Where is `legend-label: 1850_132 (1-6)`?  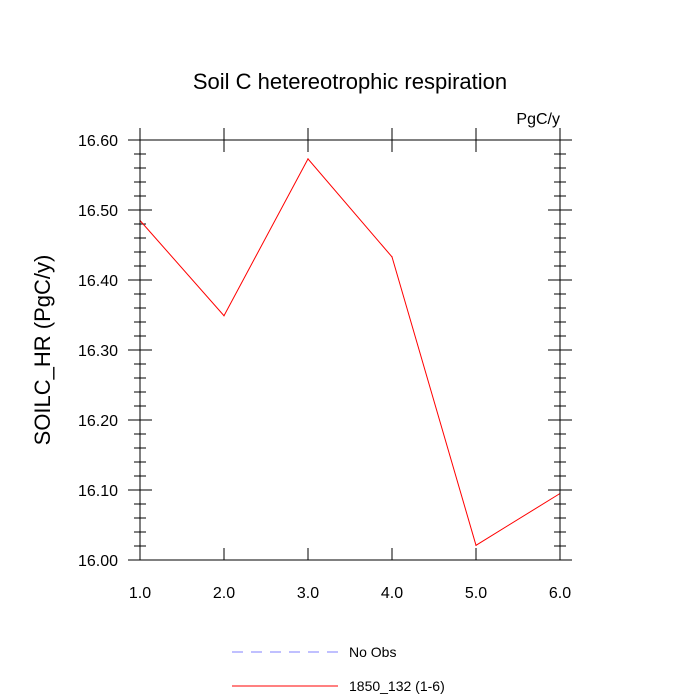 legend-label: 1850_132 (1-6) is located at coordinates (397, 686).